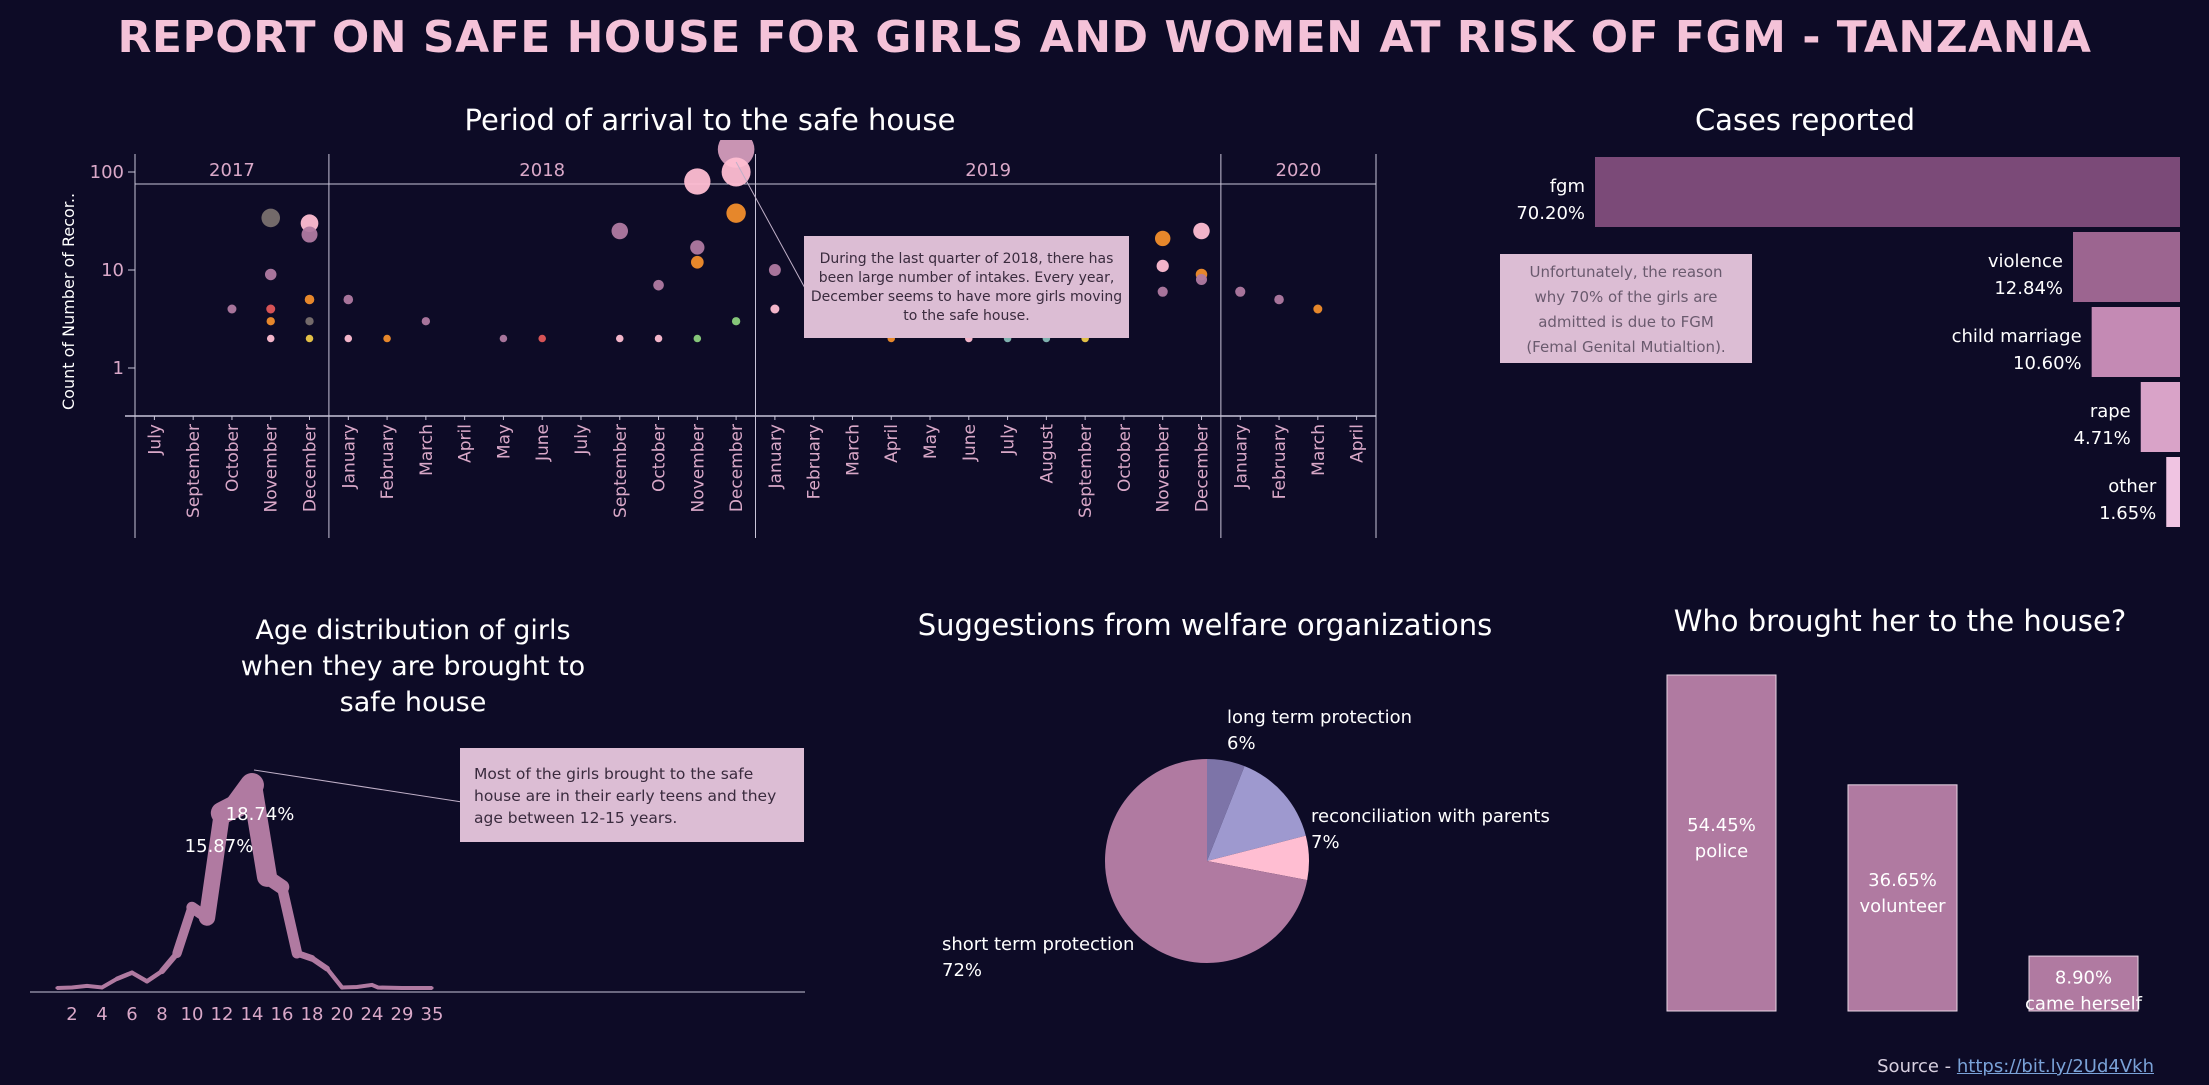 The height and width of the screenshot is (1085, 2209). What do you see at coordinates (2110, 411) in the screenshot?
I see `case-category-label: rape` at bounding box center [2110, 411].